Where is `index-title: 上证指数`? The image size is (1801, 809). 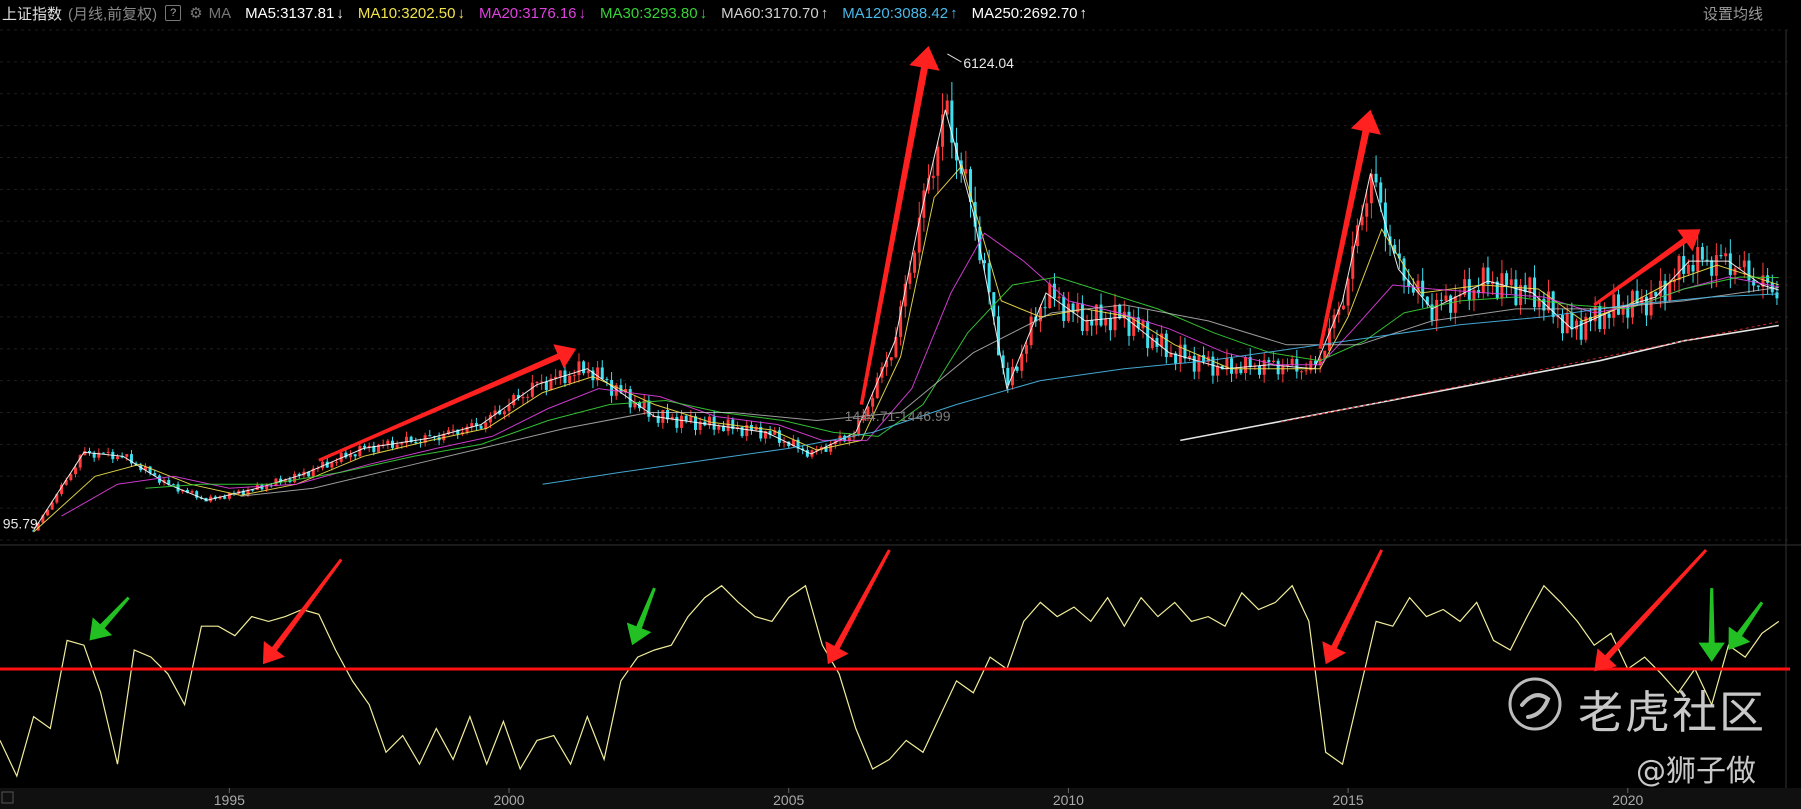
index-title: 上证指数 is located at coordinates (32, 14).